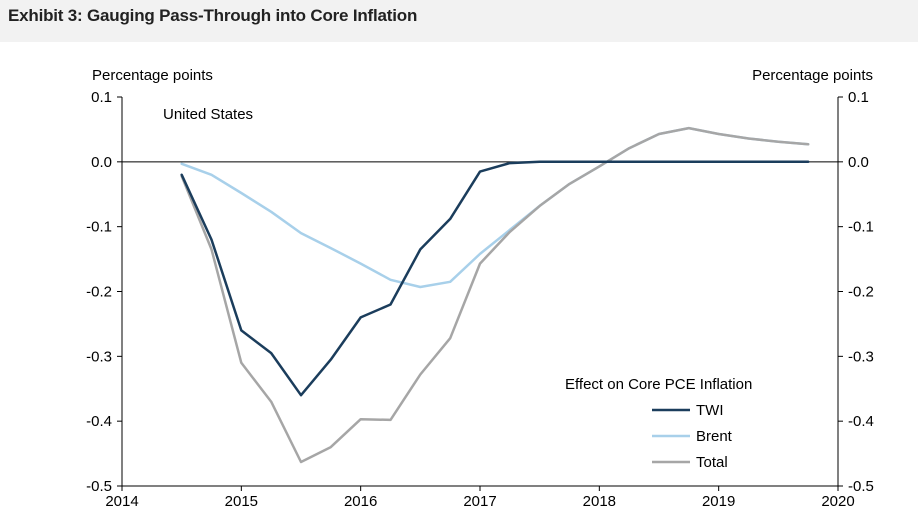  I want to click on y-tick-label-right: 0.0, so click(858, 162).